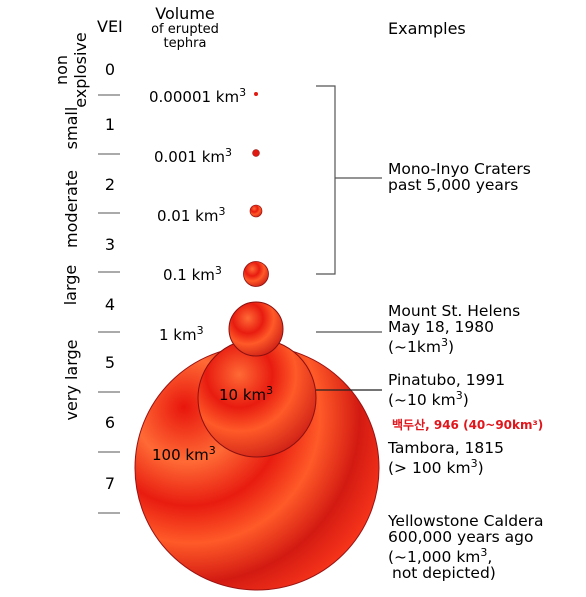 The height and width of the screenshot is (597, 586). Describe the element at coordinates (459, 177) in the screenshot. I see `example-mono-inyo: Mono-Inyo Craters past 5,000 years` at that location.